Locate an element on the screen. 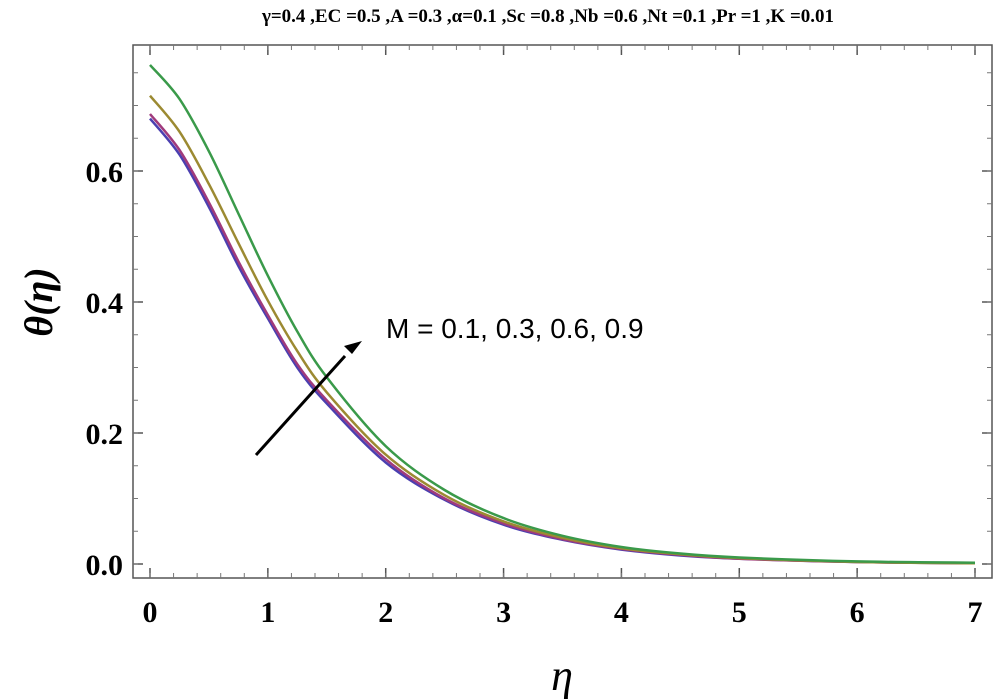 This screenshot has height=699, width=995. x-tick-label: 3 is located at coordinates (503, 612).